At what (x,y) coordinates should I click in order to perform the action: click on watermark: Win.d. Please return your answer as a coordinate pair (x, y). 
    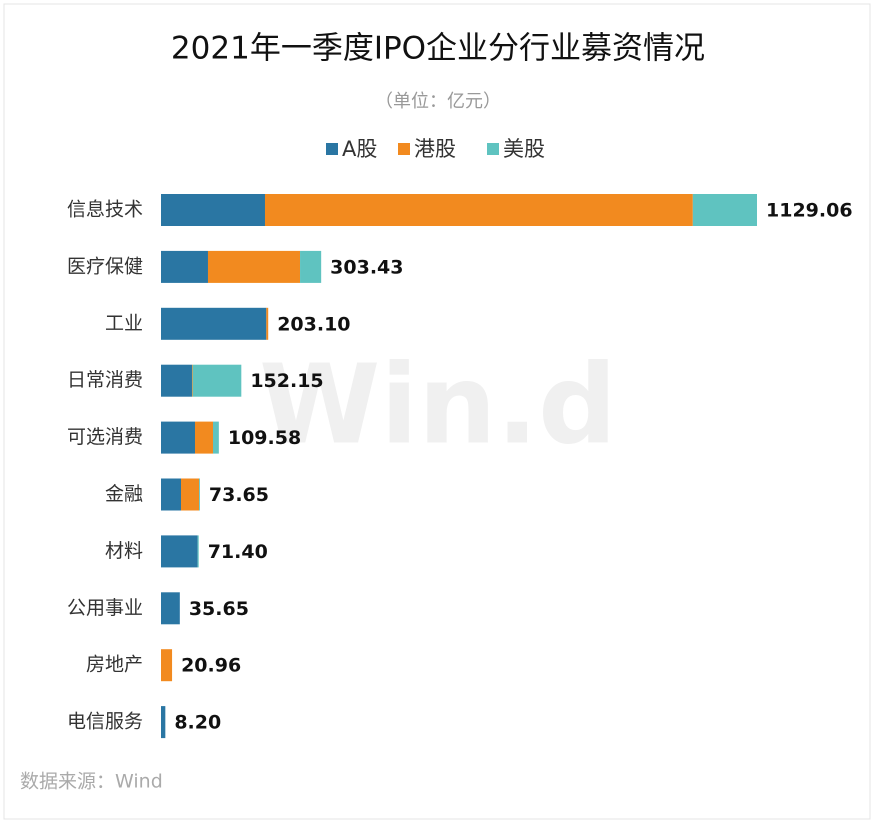
    Looking at the image, I should click on (438, 404).